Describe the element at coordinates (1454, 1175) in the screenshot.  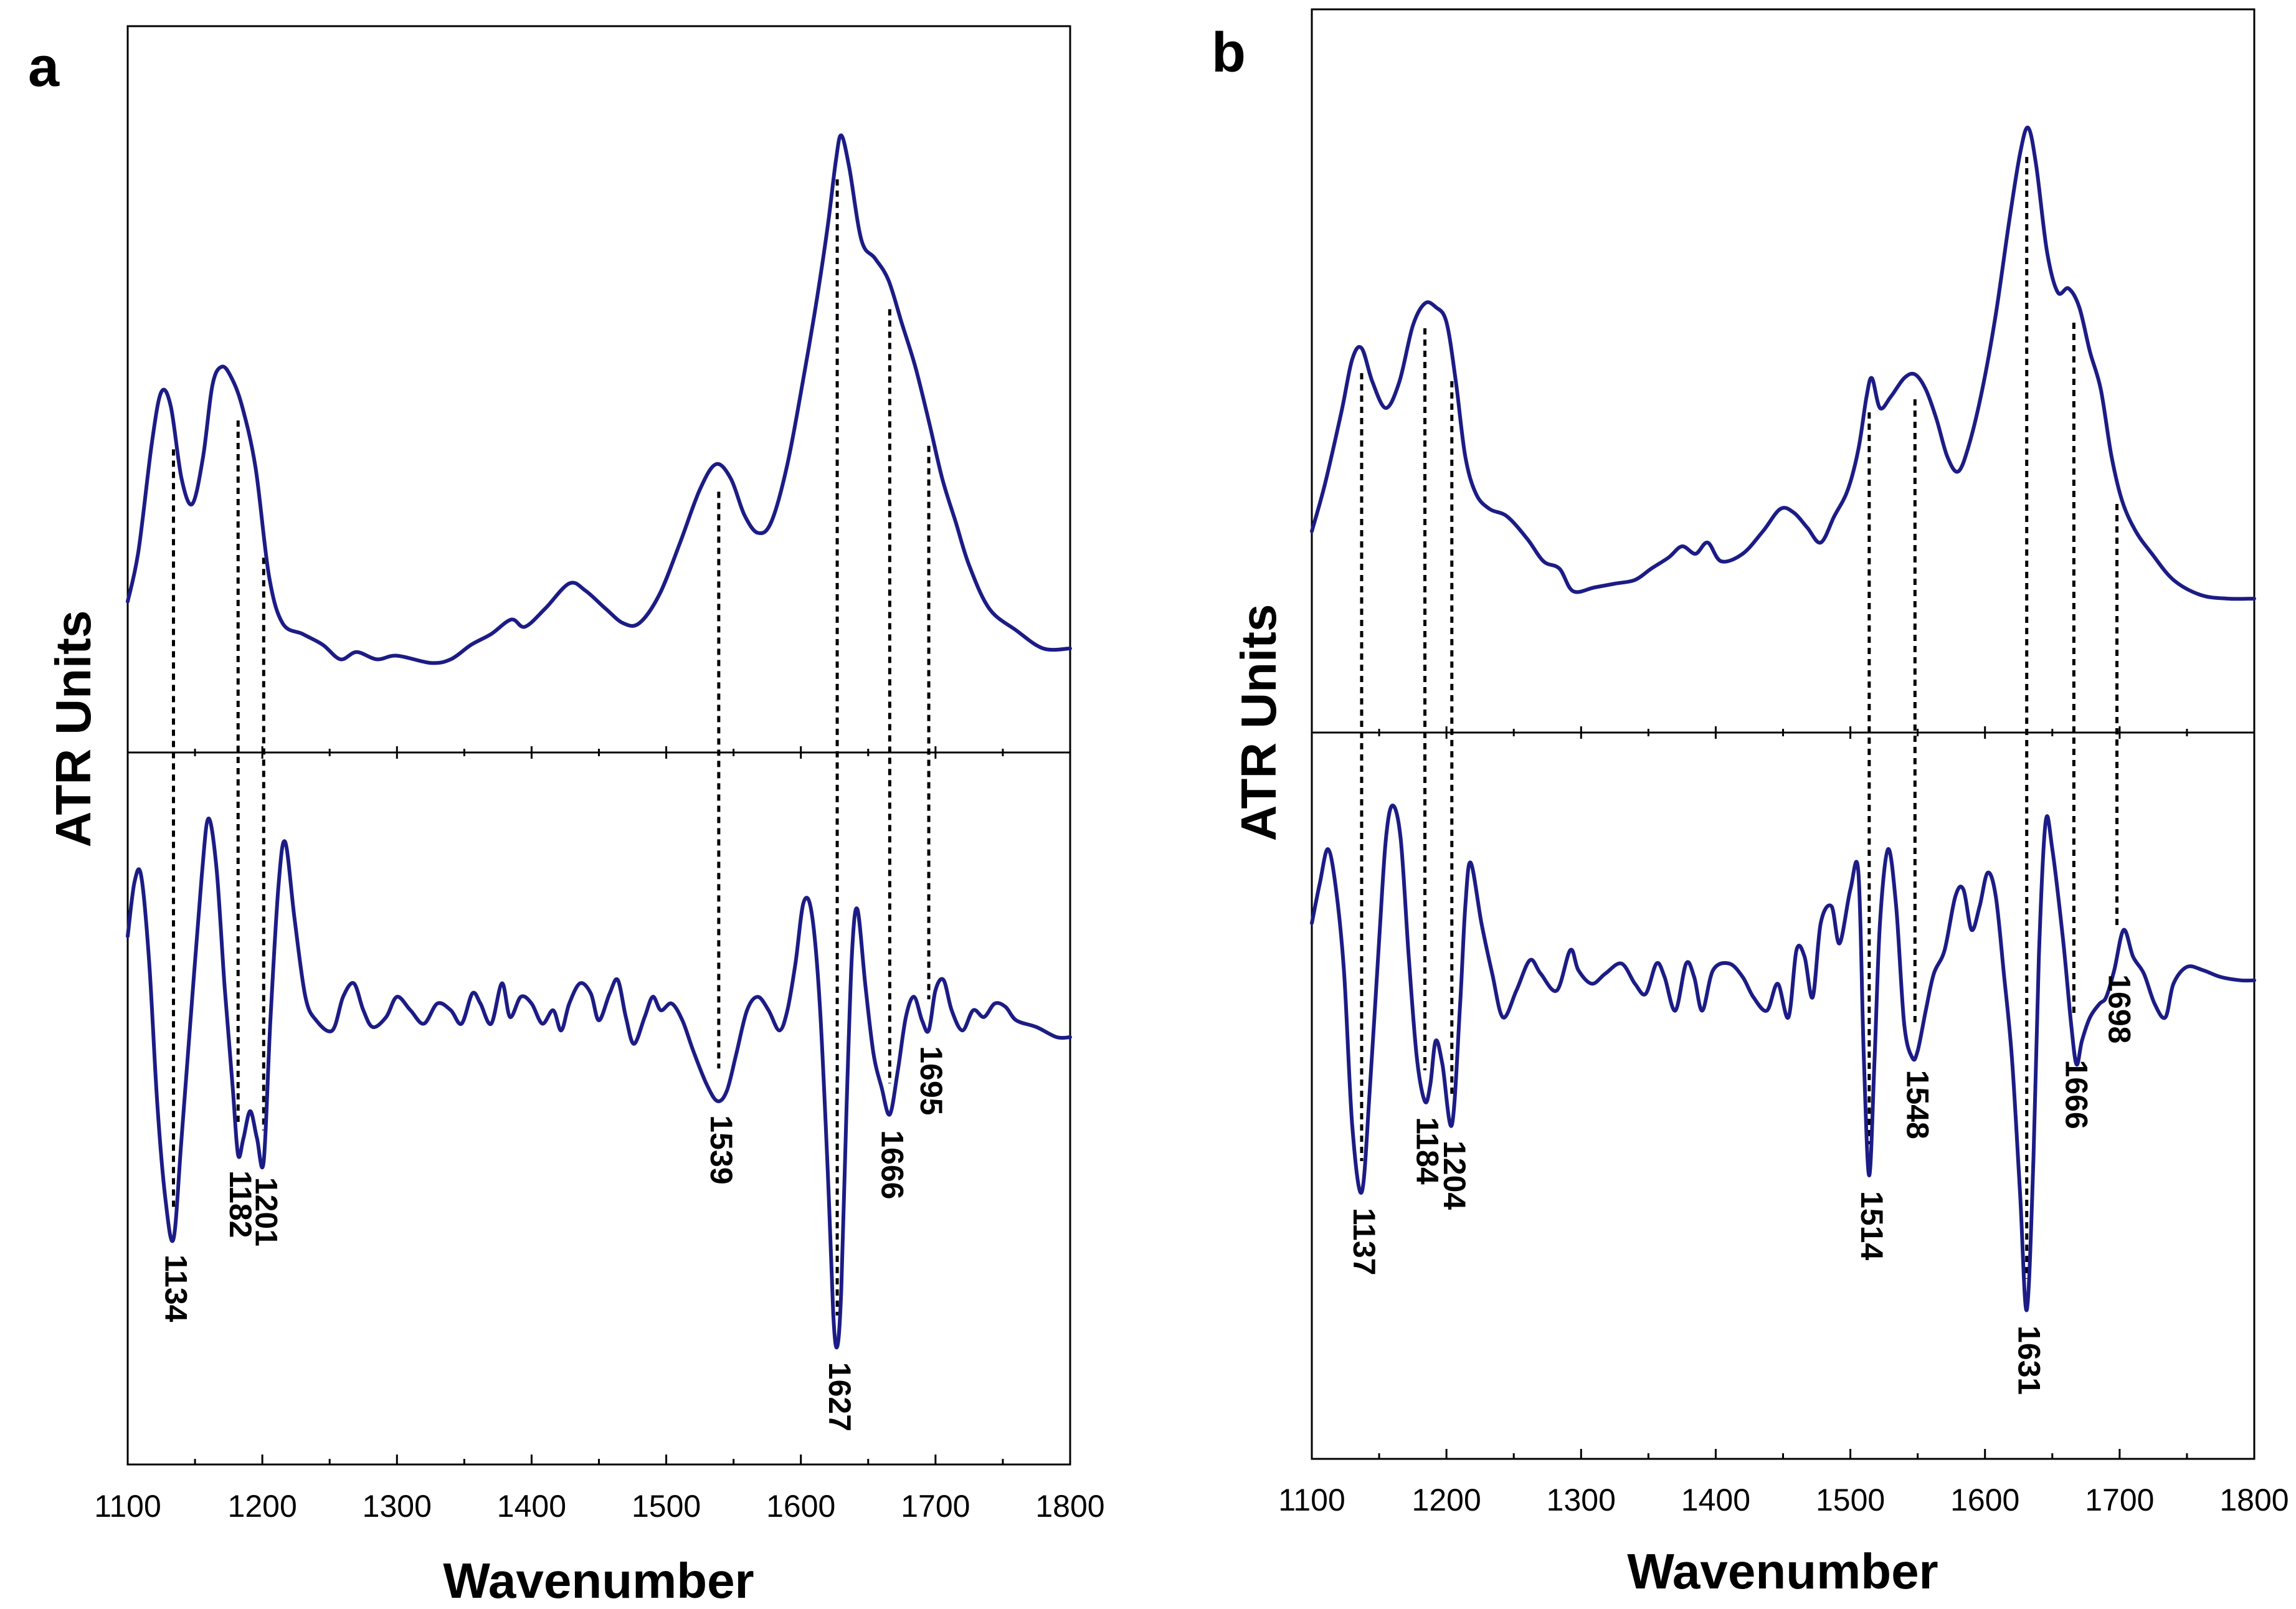
I see `peak-label: 1204` at that location.